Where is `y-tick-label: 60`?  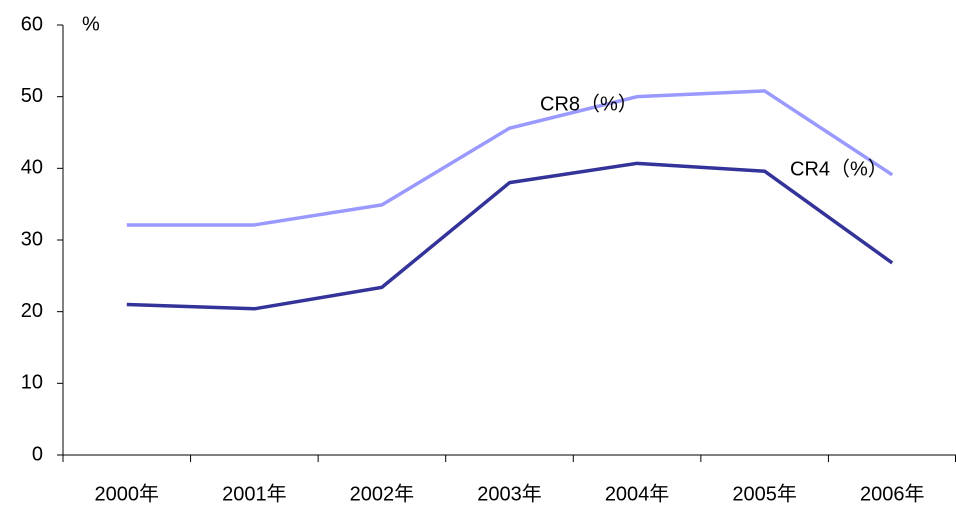 y-tick-label: 60 is located at coordinates (32, 24).